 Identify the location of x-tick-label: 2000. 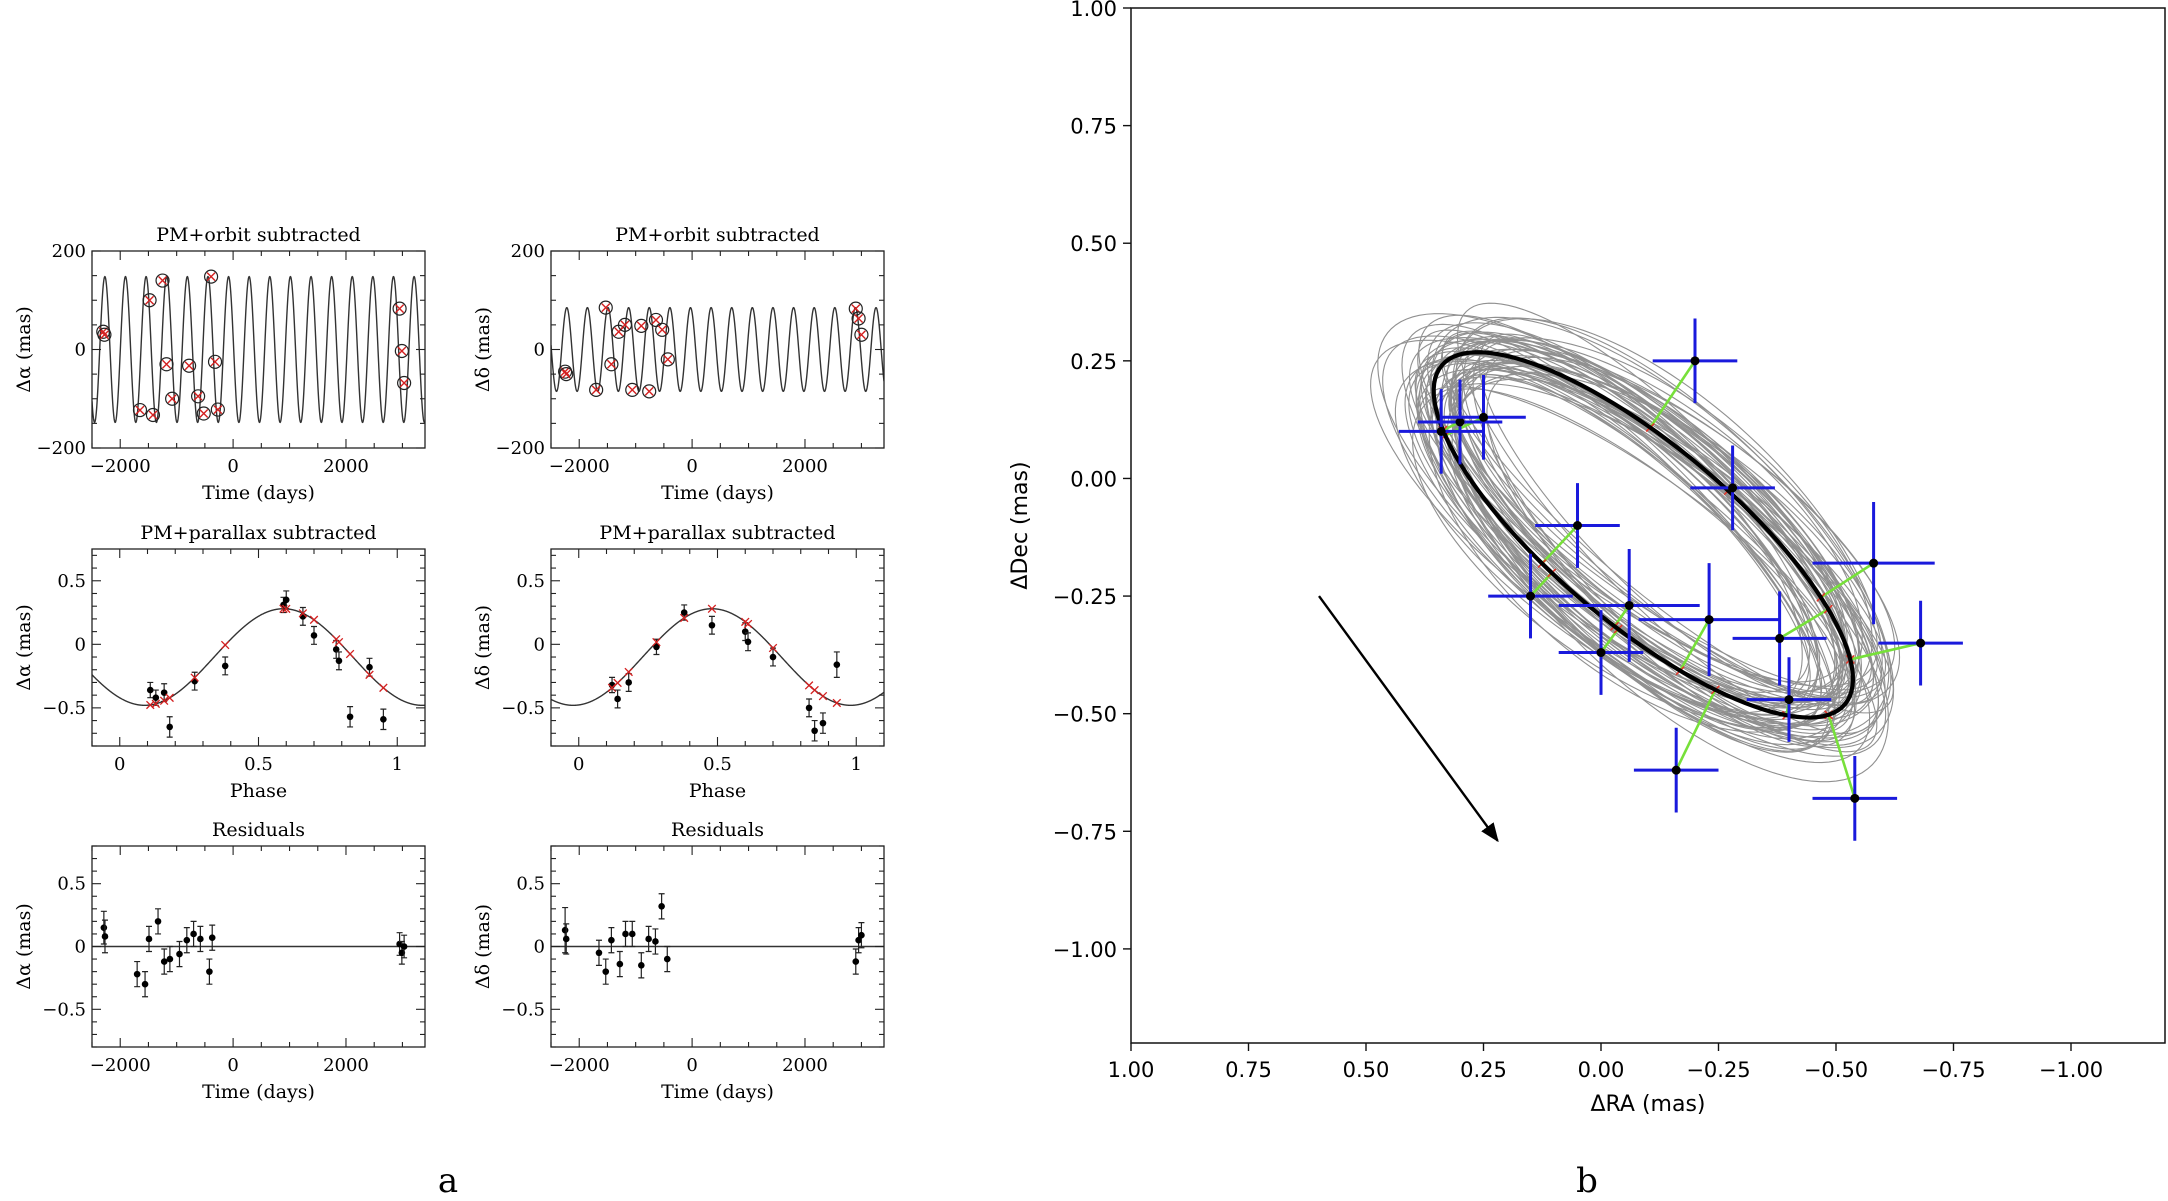
(346, 1065).